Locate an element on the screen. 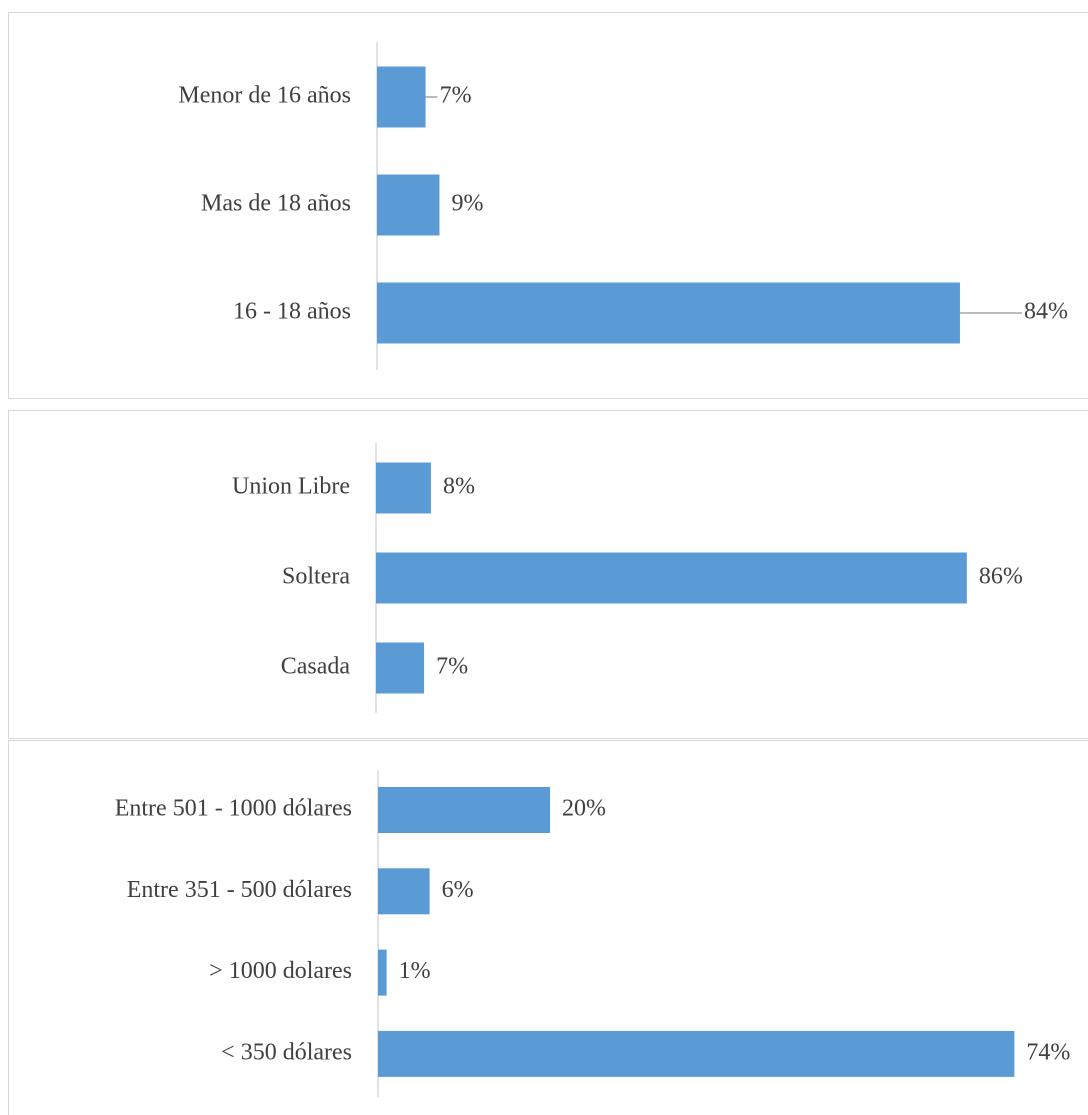 The height and width of the screenshot is (1115, 1088). category-label: Mas de 18 años is located at coordinates (276, 204).